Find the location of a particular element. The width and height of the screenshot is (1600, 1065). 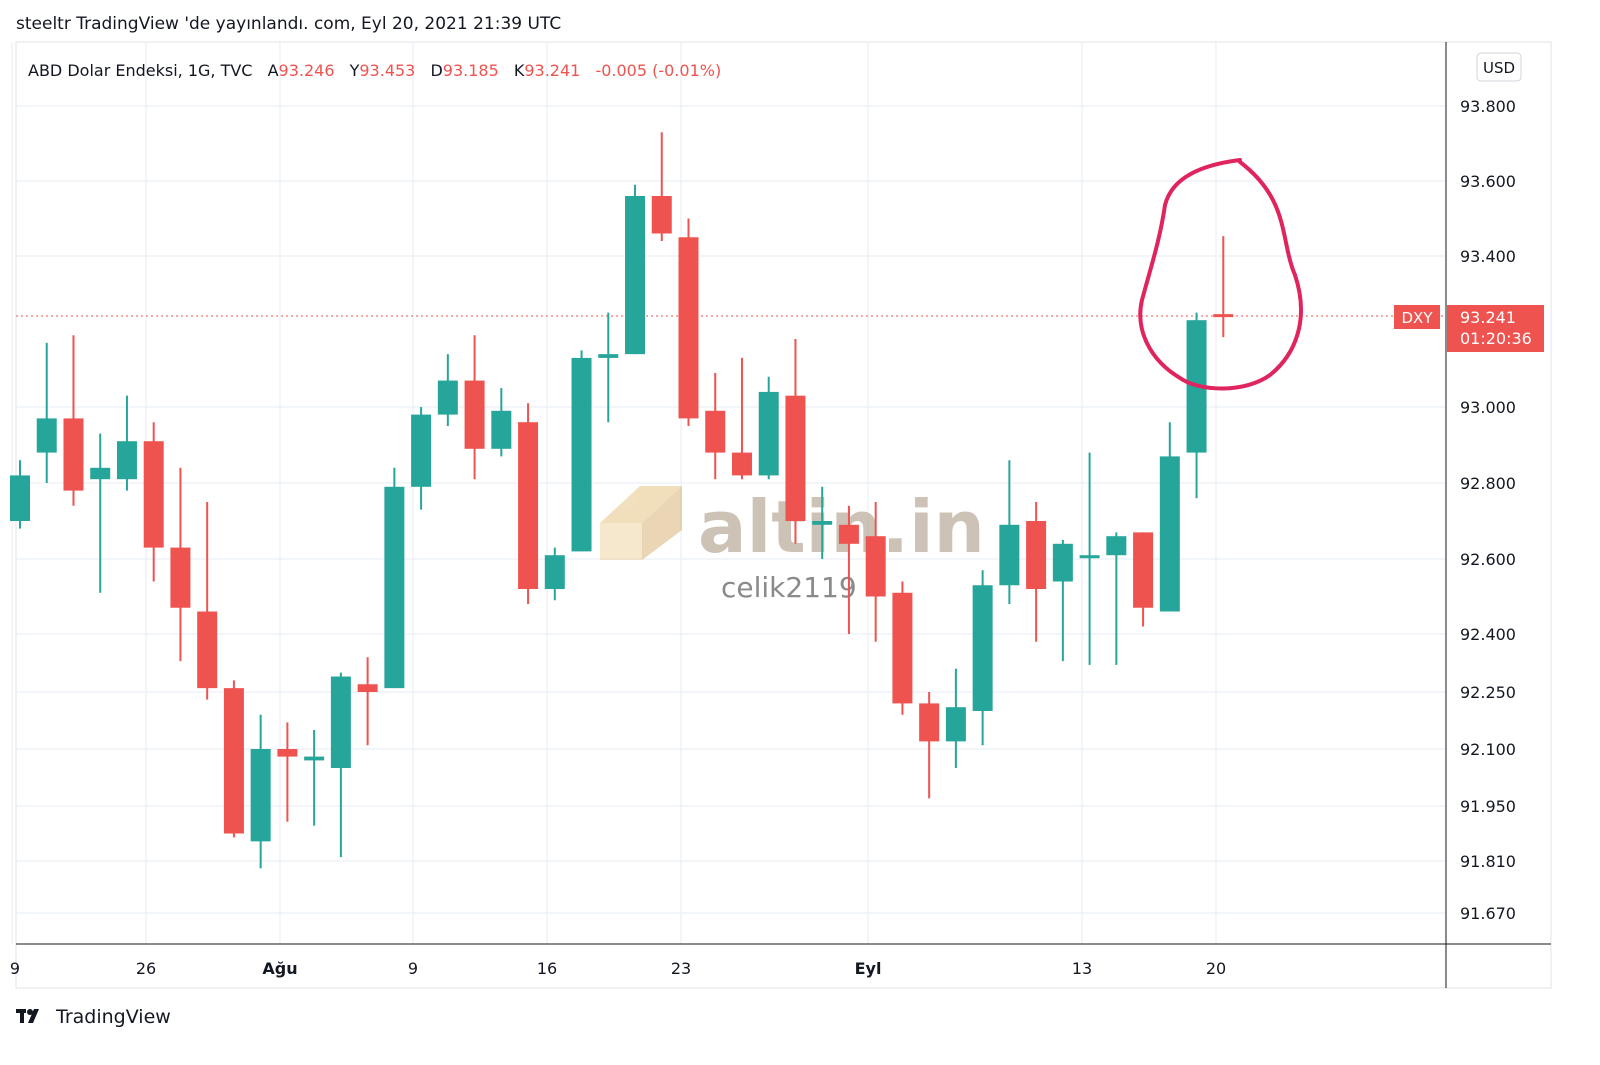

watermark-logo-icon is located at coordinates (641, 523).